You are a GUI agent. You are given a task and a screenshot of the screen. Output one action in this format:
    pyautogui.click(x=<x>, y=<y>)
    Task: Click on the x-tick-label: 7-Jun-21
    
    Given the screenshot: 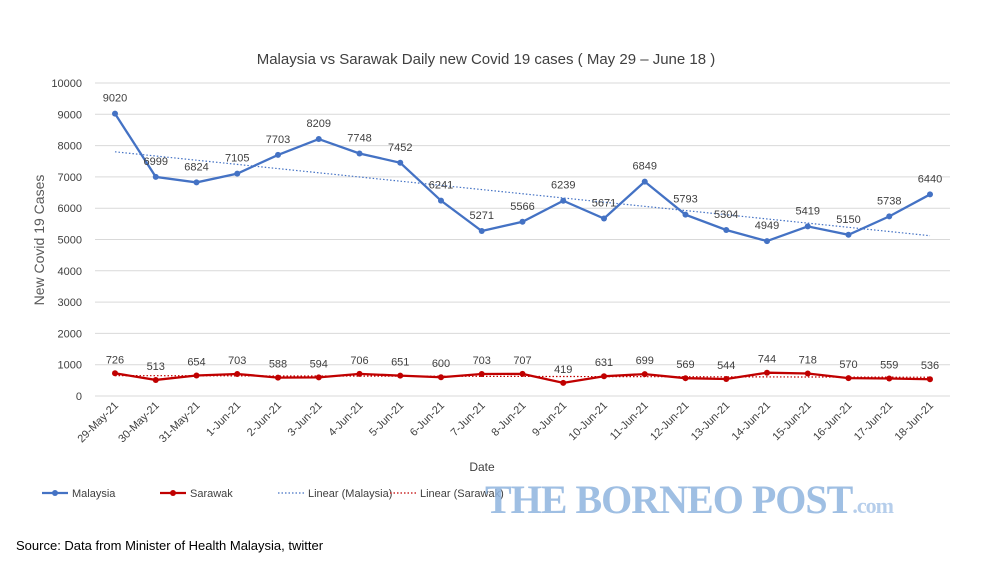 What is the action you would take?
    pyautogui.click(x=468, y=419)
    